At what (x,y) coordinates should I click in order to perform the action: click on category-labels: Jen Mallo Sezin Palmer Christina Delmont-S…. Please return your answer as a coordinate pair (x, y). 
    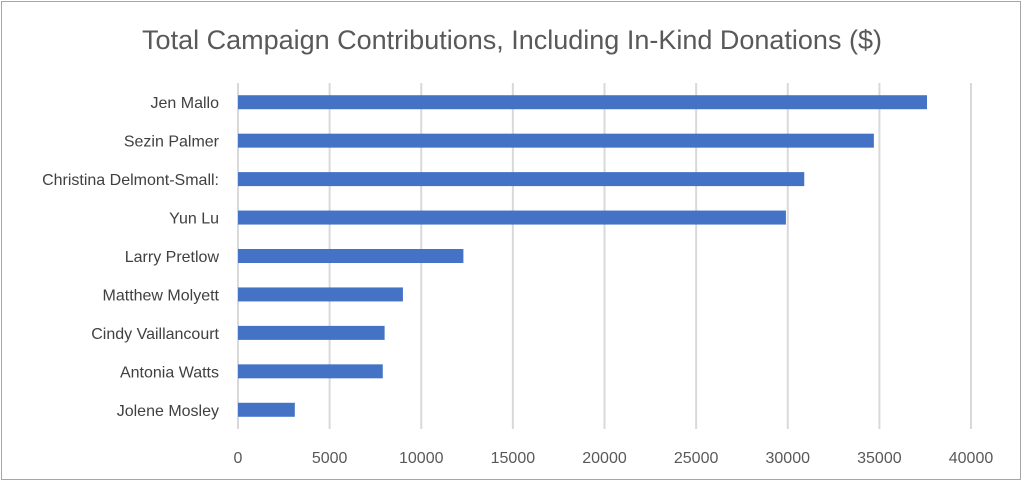
    Looking at the image, I should click on (131, 257).